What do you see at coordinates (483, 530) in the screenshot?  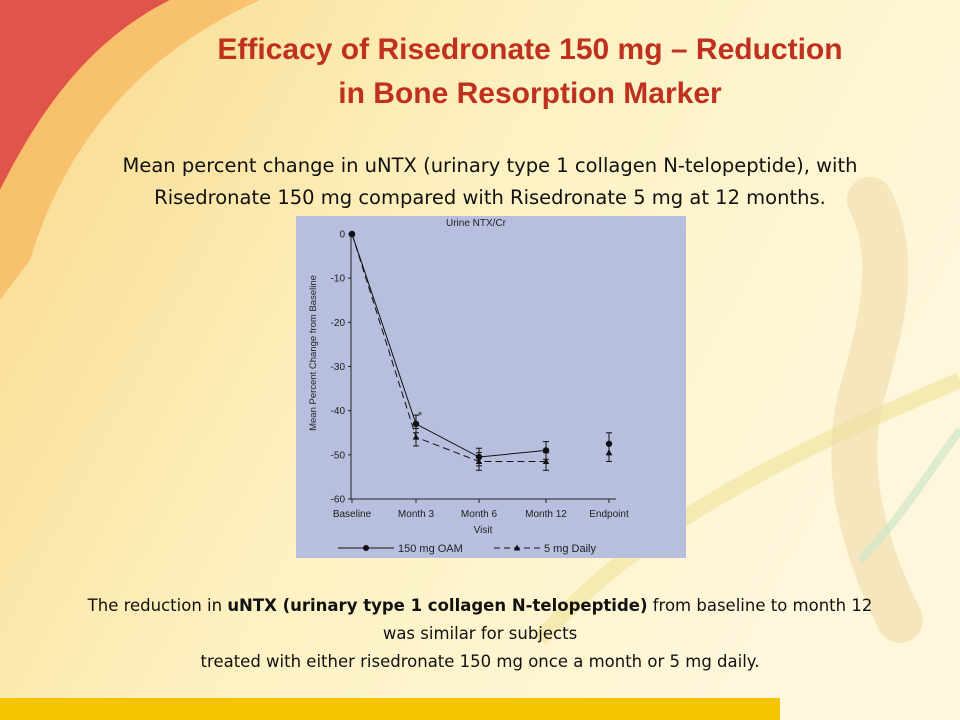 I see `x-axis-label: Visit` at bounding box center [483, 530].